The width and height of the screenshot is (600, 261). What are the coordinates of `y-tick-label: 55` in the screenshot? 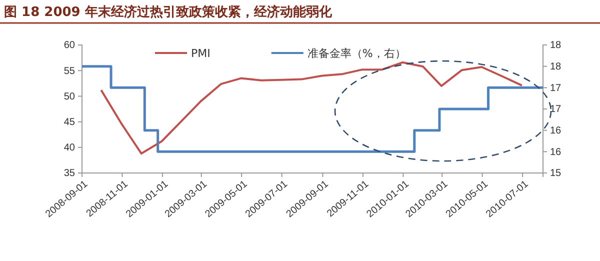 It's located at (70, 71).